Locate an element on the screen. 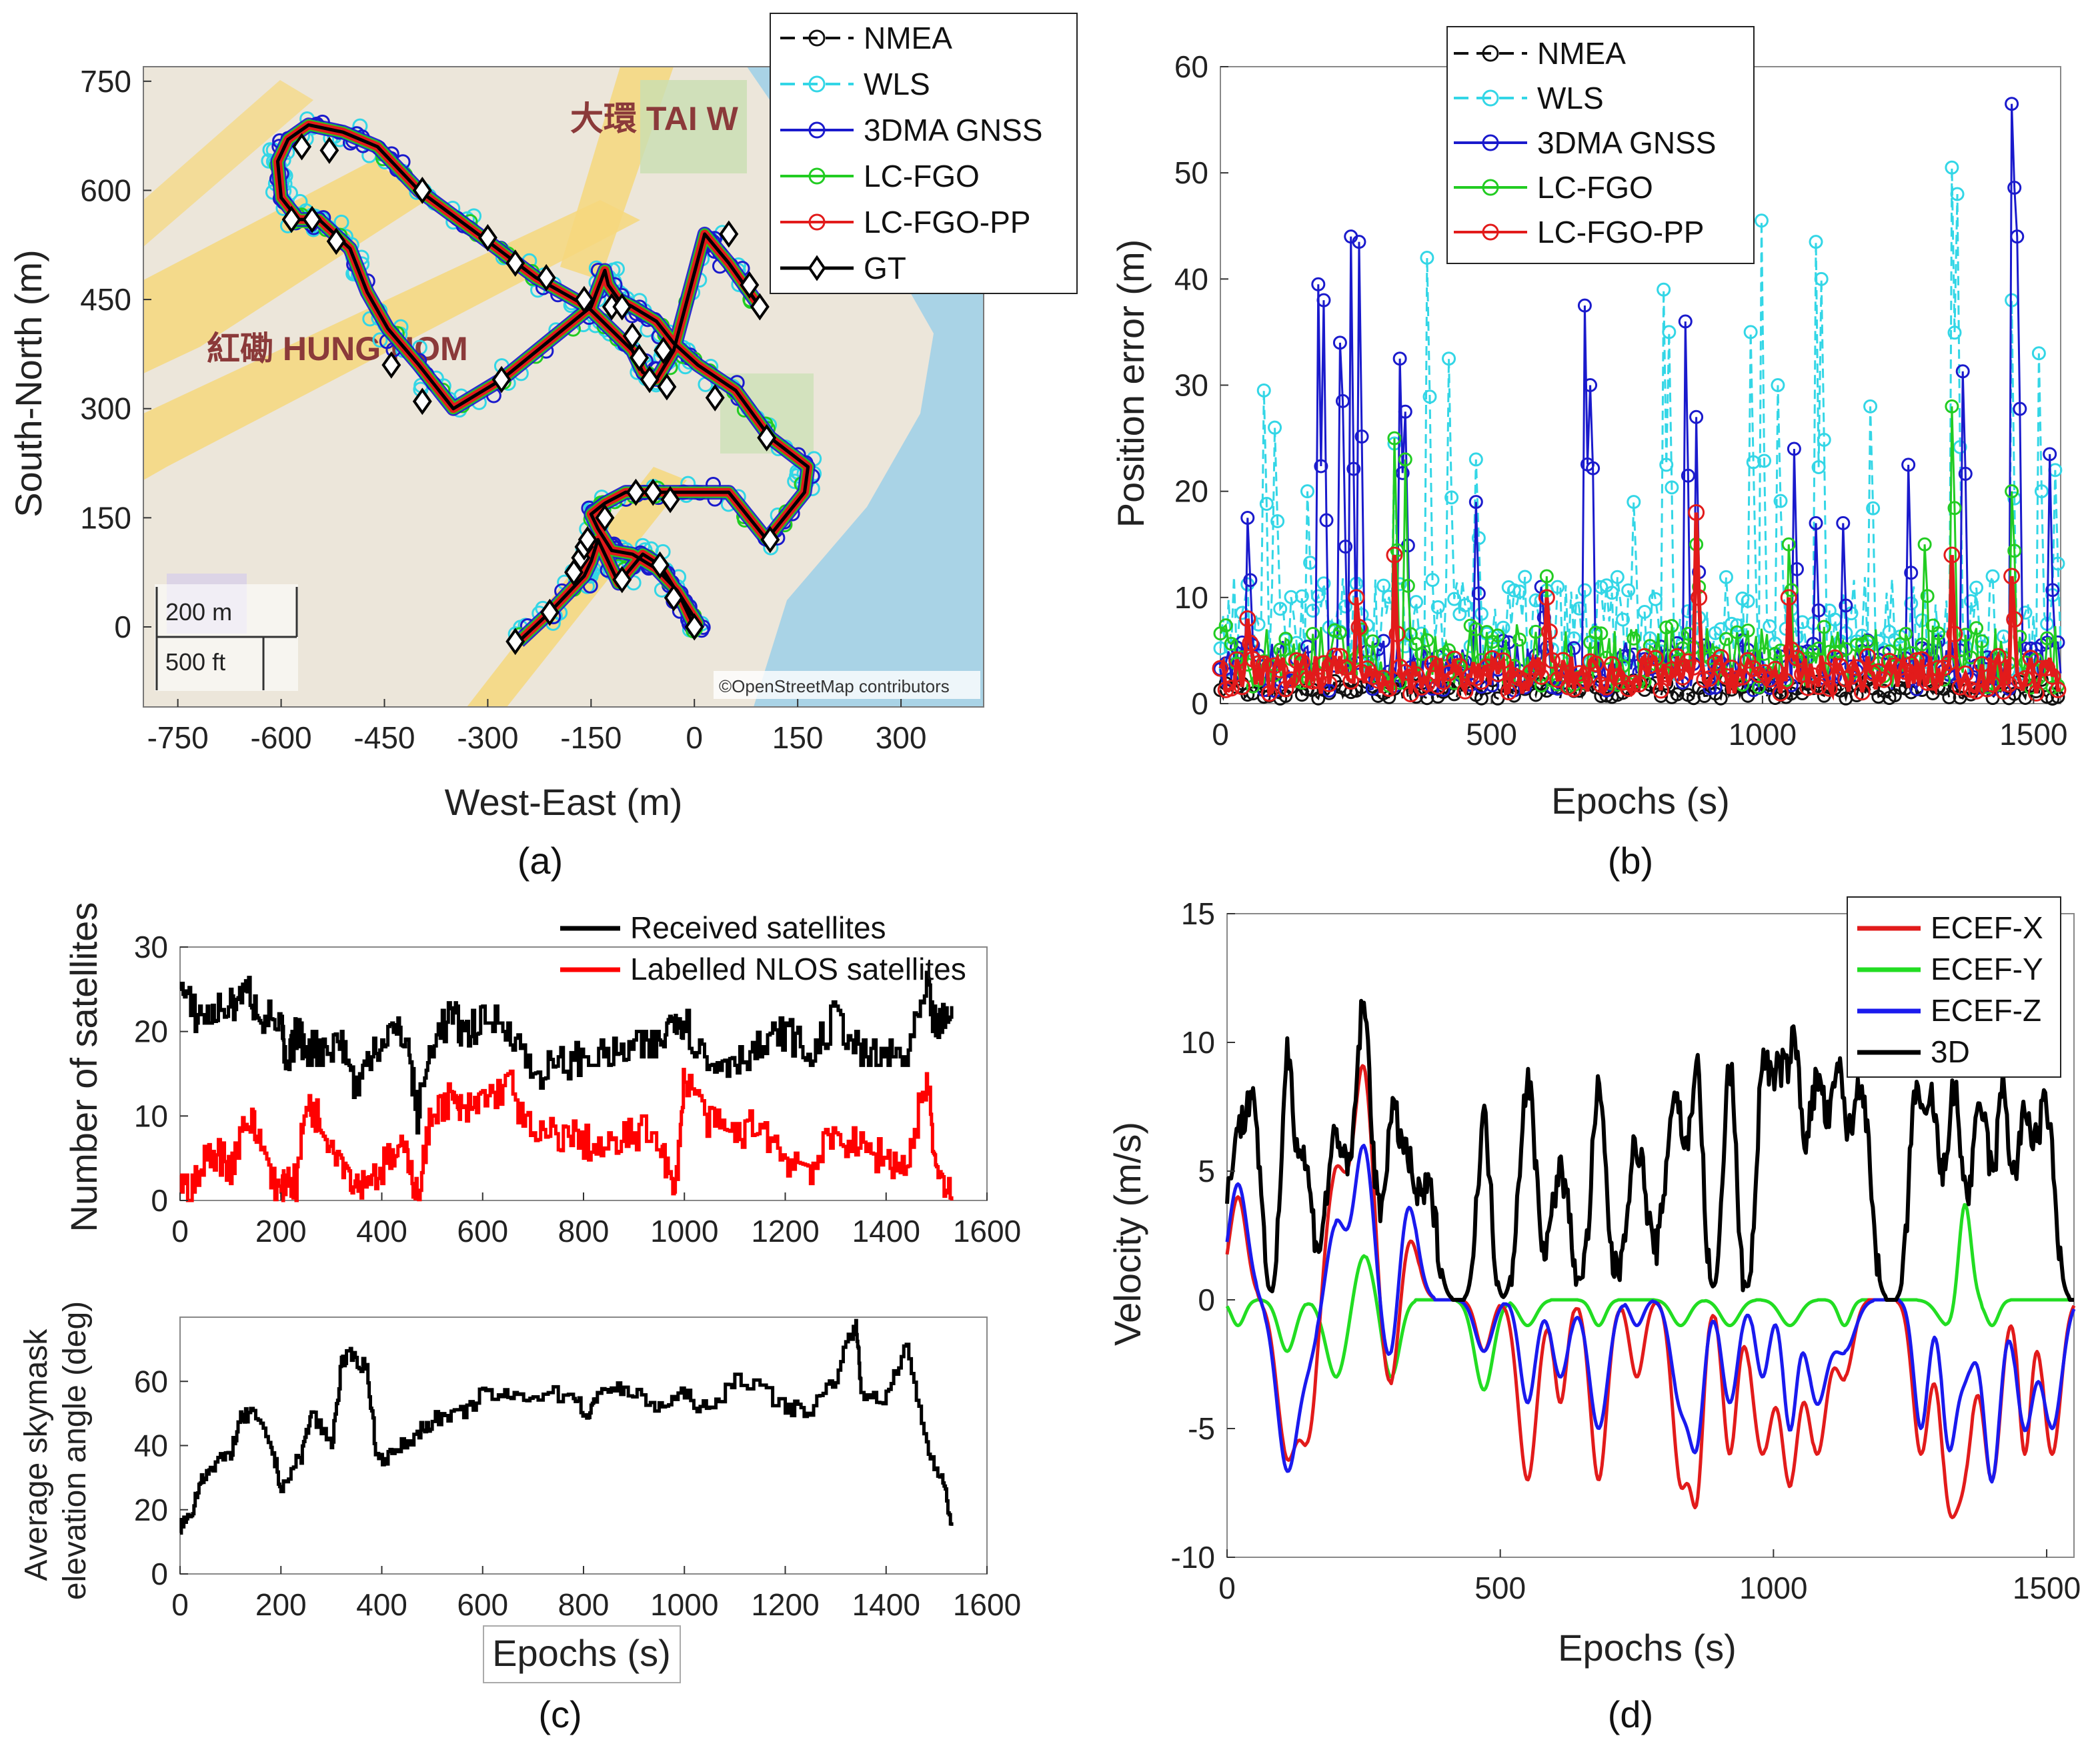 This screenshot has width=2100, height=1740. xlabel-d: Epochs (s) is located at coordinates (1647, 1648).